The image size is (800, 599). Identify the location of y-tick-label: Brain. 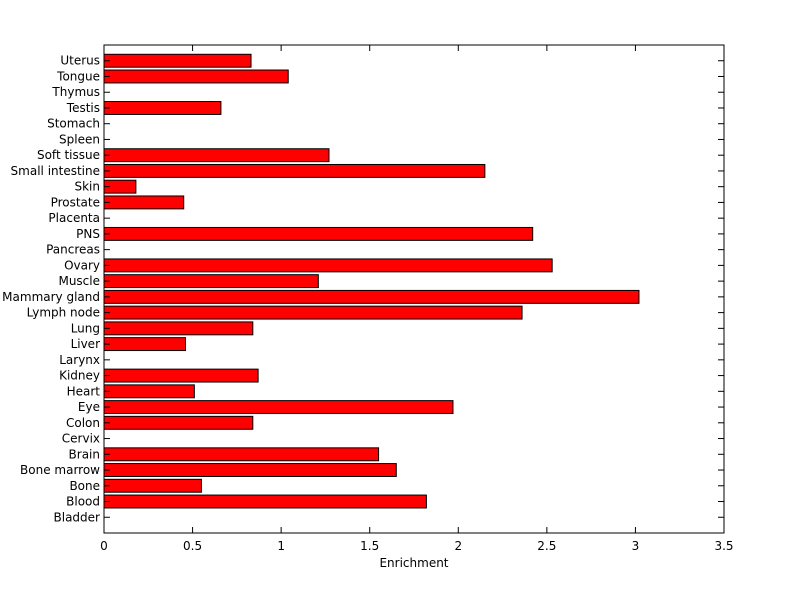
(84, 454).